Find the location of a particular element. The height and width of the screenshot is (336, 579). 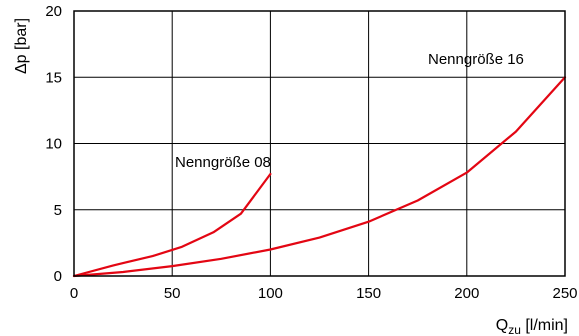

x-axis-title-unit: [l/min] is located at coordinates (544, 325).